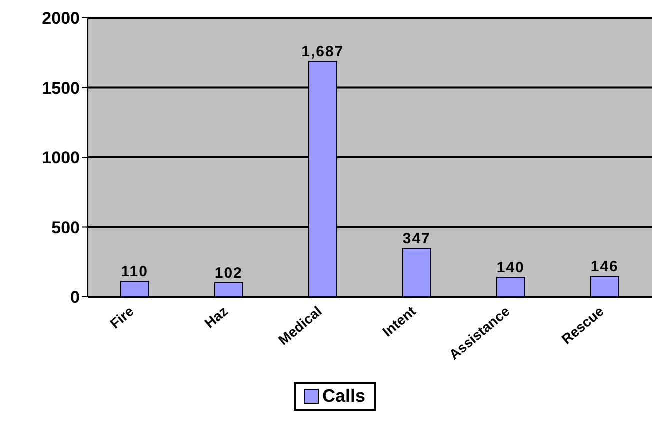 This screenshot has width=664, height=429. I want to click on text: 102, so click(228, 273).